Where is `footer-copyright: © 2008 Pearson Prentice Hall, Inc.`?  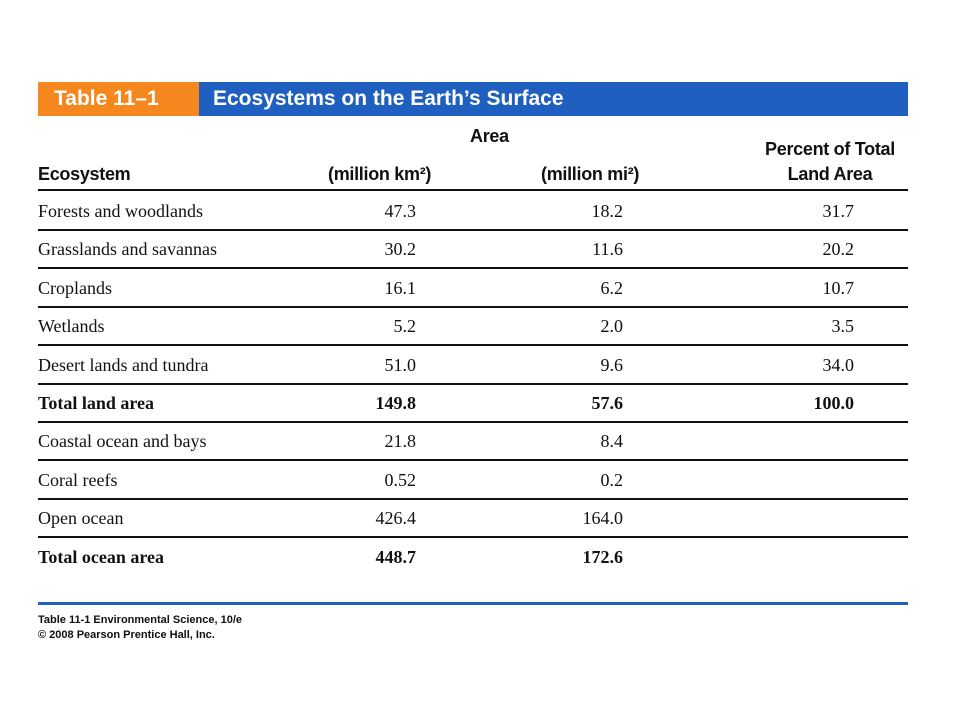
footer-copyright: © 2008 Pearson Prentice Hall, Inc. is located at coordinates (126, 635).